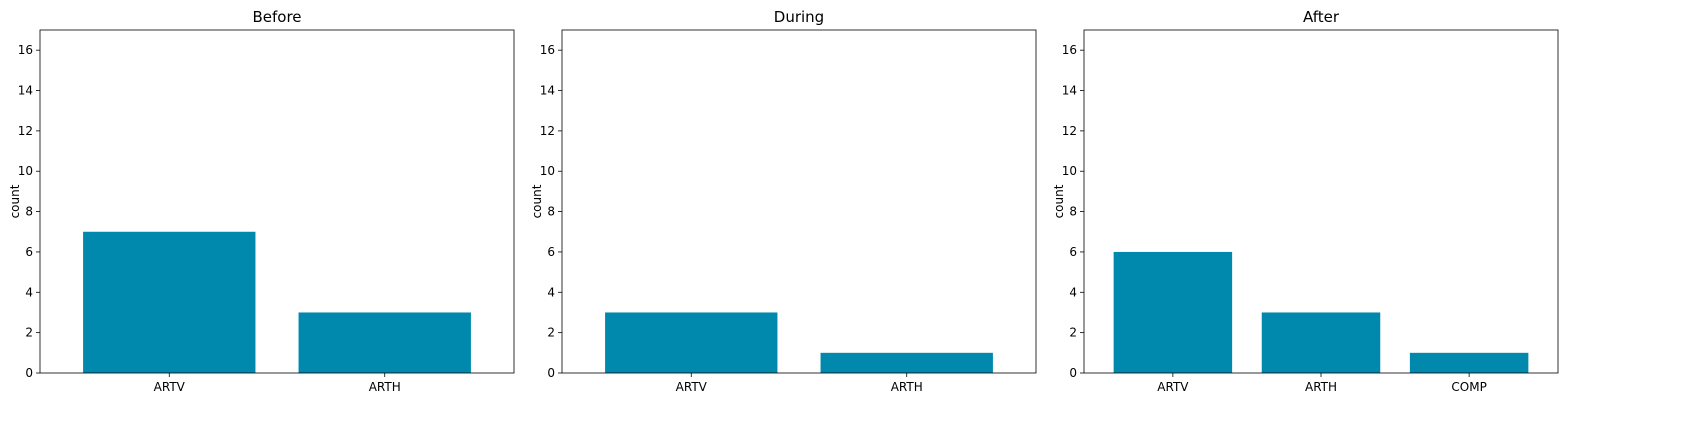 This screenshot has width=1689, height=435. Describe the element at coordinates (276, 17) in the screenshot. I see `chart-title: Before` at that location.